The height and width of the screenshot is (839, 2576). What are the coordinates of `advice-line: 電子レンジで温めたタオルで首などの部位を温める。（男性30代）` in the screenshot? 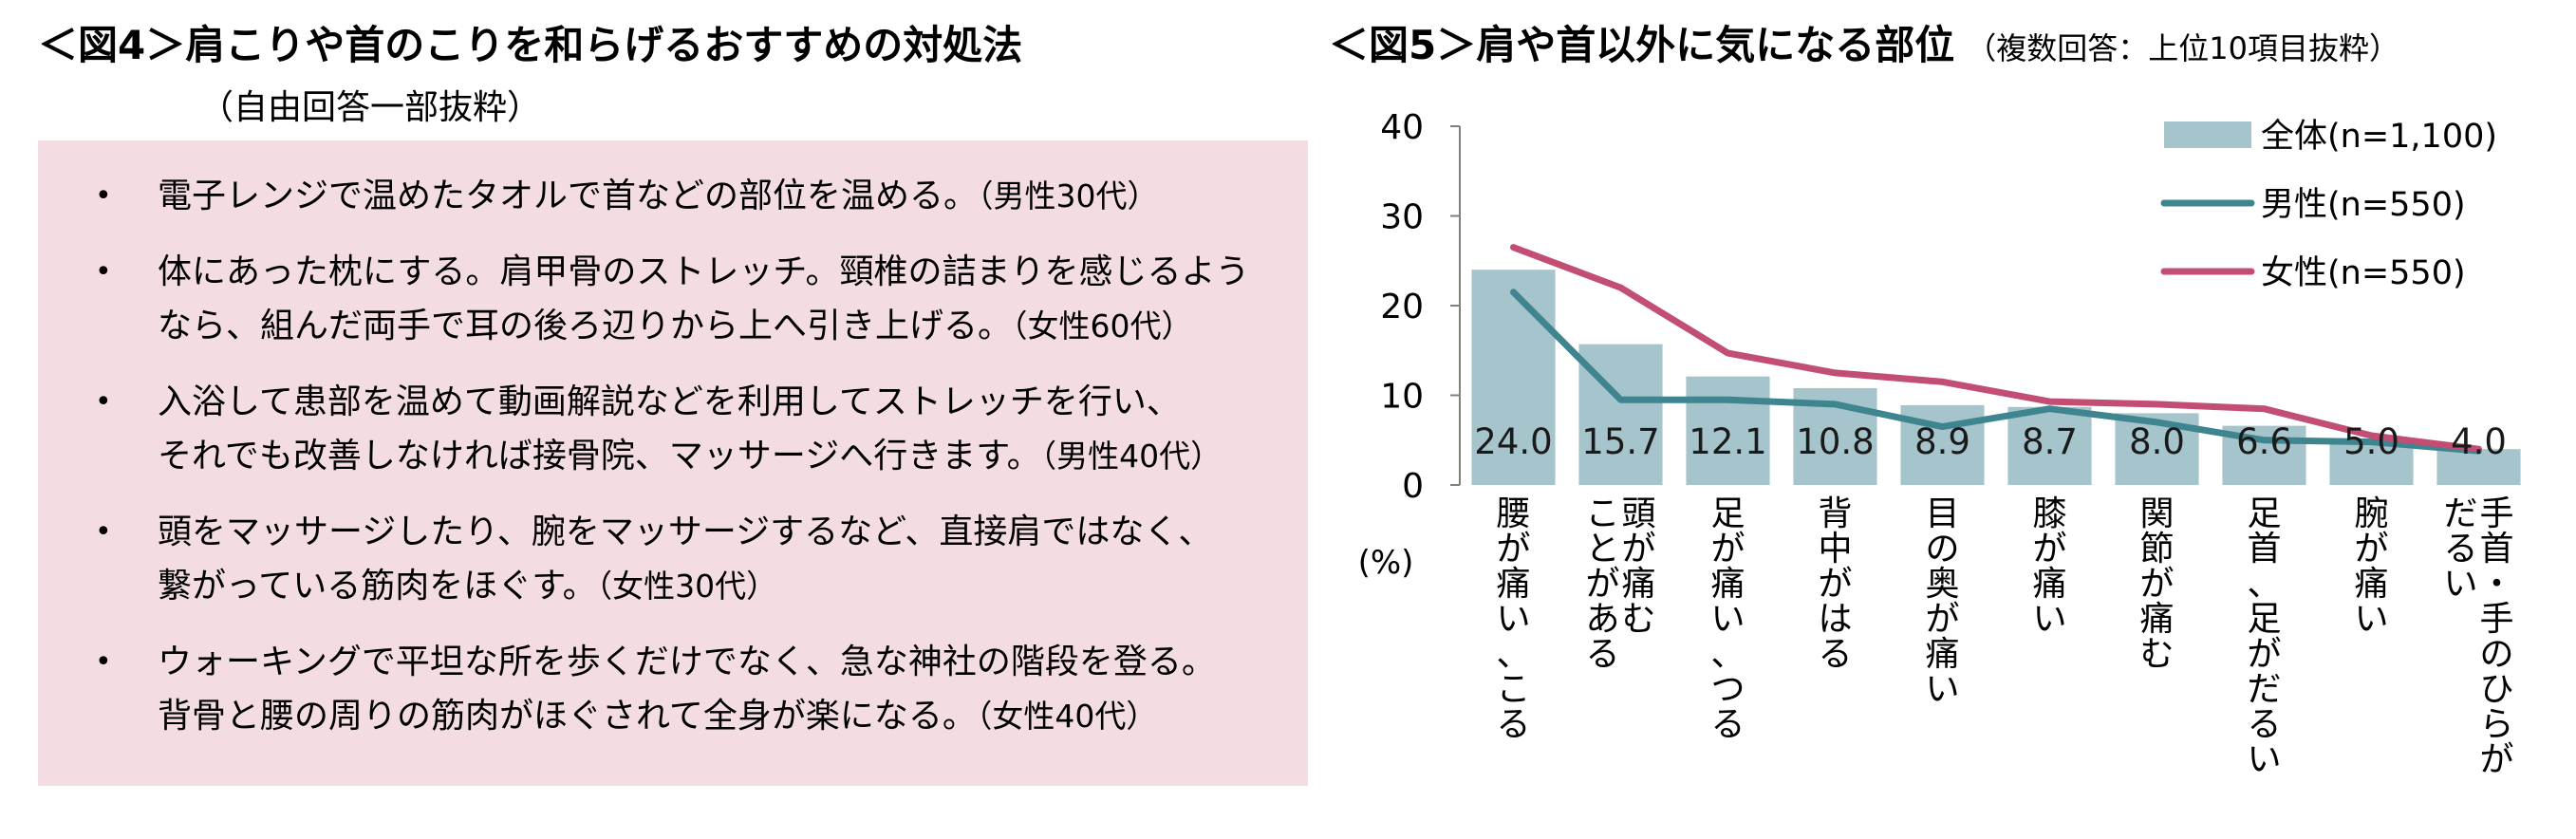 It's located at (659, 196).